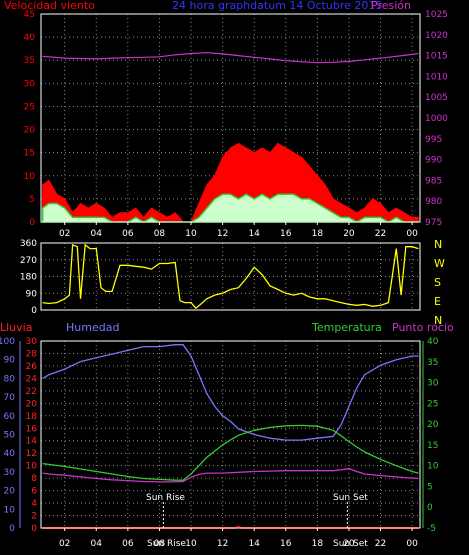 This screenshot has height=555, width=469. Describe the element at coordinates (7, 342) in the screenshot. I see `humidity-tick-label: 100` at that location.